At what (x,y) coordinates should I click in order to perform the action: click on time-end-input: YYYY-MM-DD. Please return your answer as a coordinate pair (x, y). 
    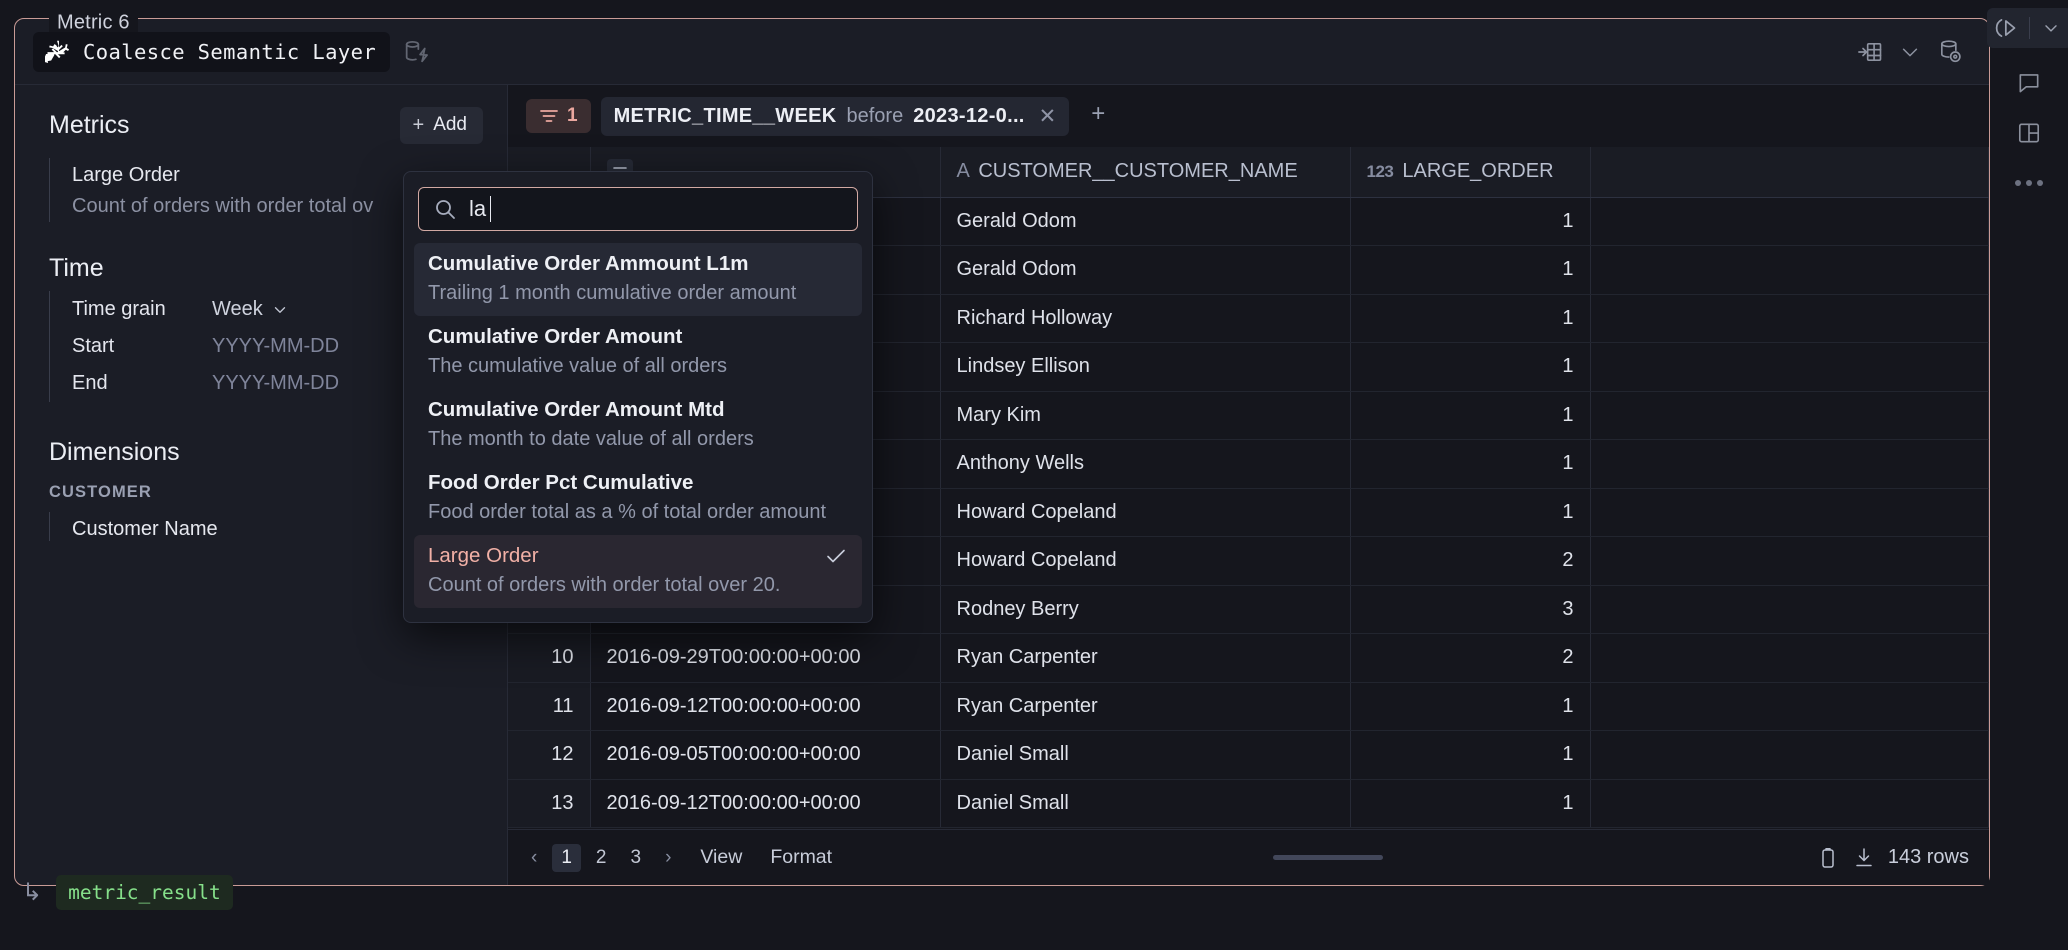
    Looking at the image, I should click on (276, 383).